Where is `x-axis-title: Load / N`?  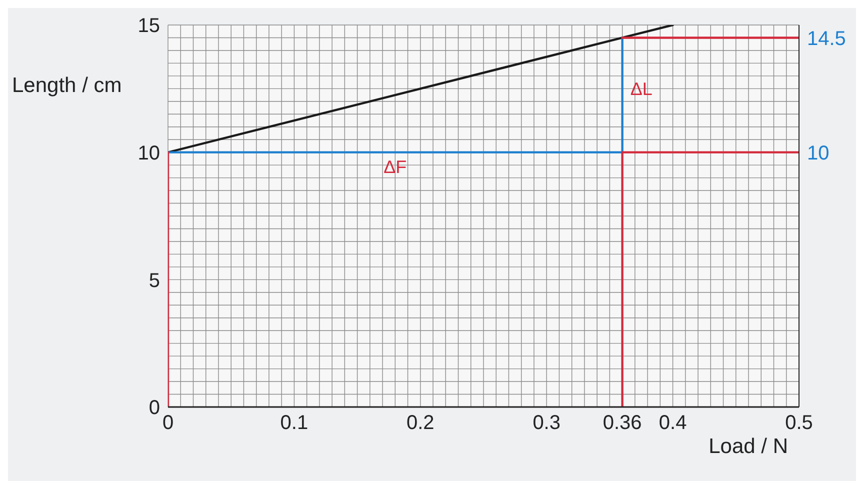
x-axis-title: Load / N is located at coordinates (748, 447).